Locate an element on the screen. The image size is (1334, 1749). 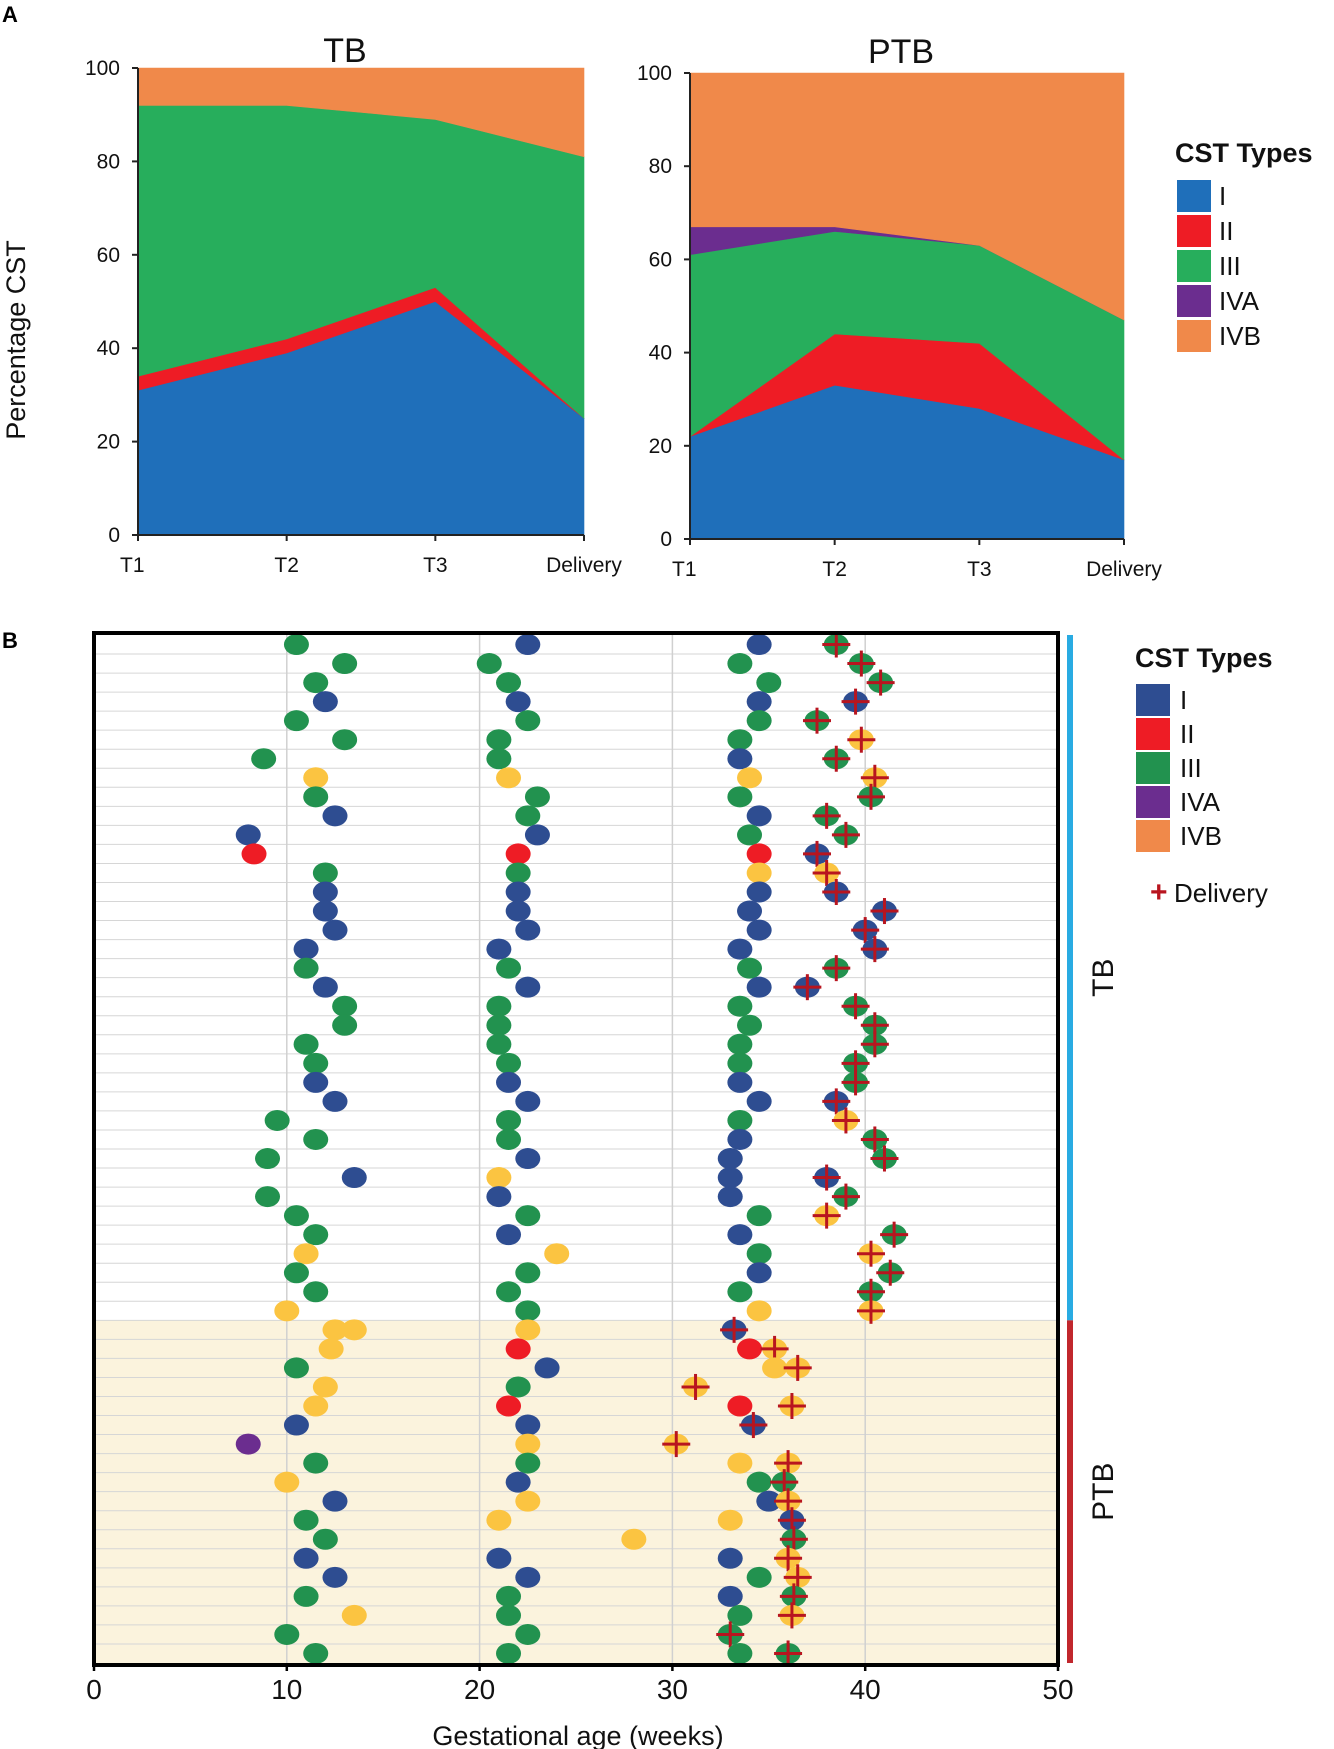
ptb-area-ivb is located at coordinates (907, 196).